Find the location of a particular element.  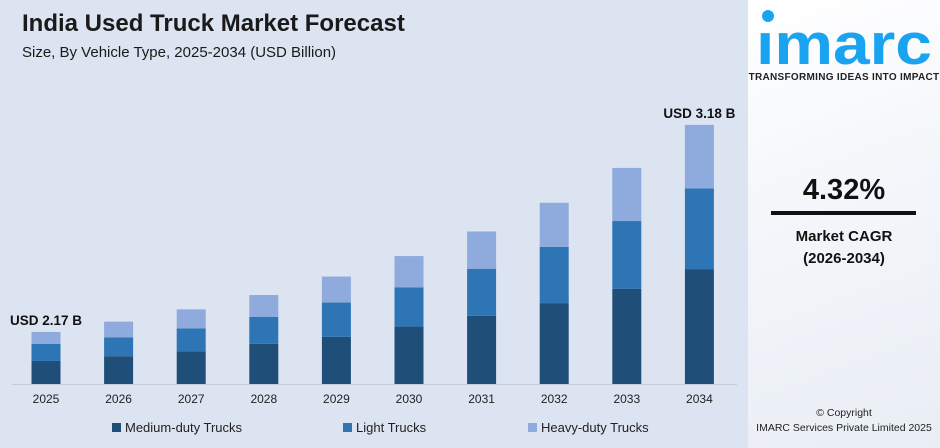

legend-label: Heavy-duty Trucks is located at coordinates (595, 427).